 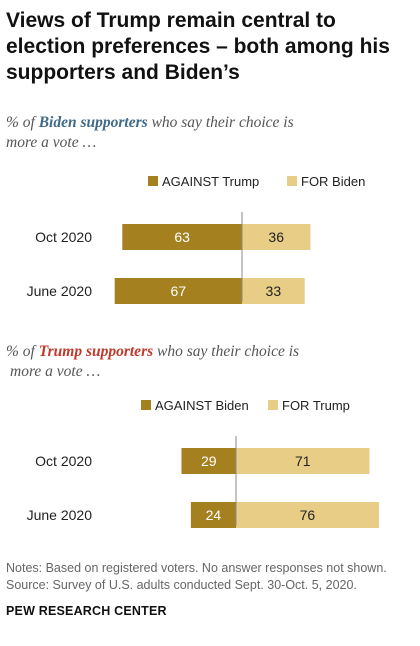 I want to click on data-label-against: 63, so click(x=182, y=237).